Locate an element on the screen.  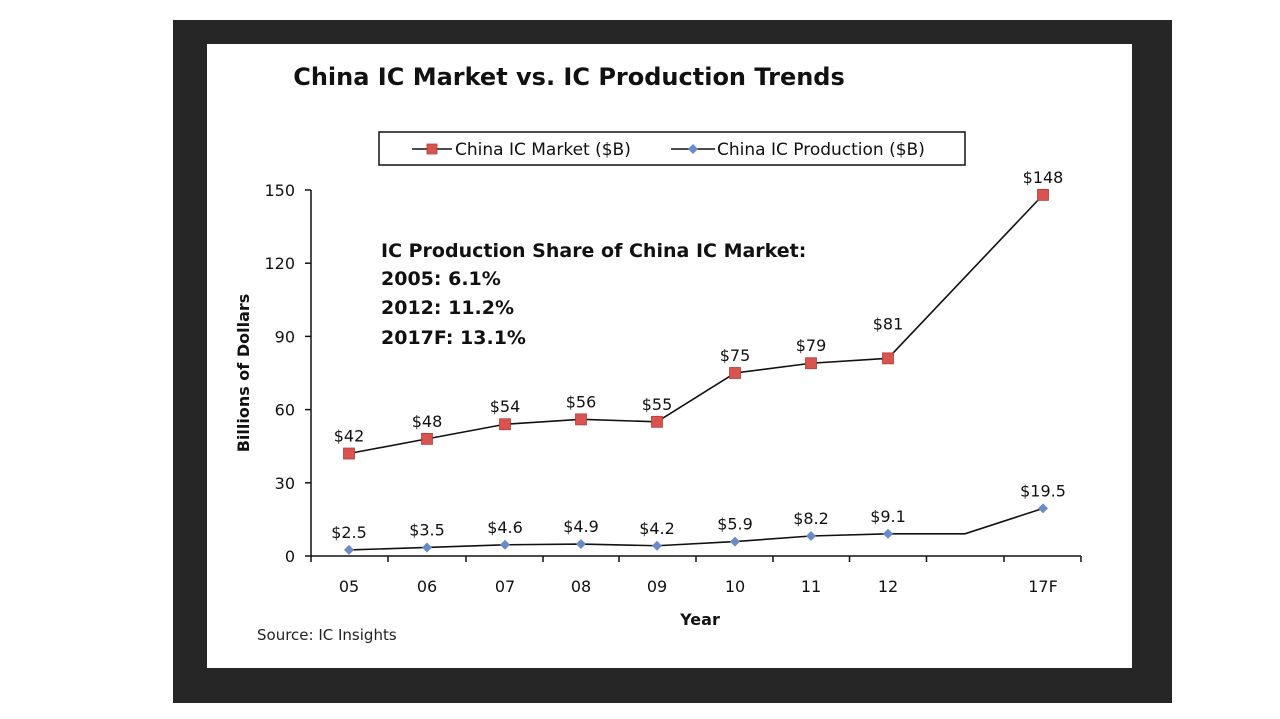
production-data-label: $5.9 is located at coordinates (735, 524).